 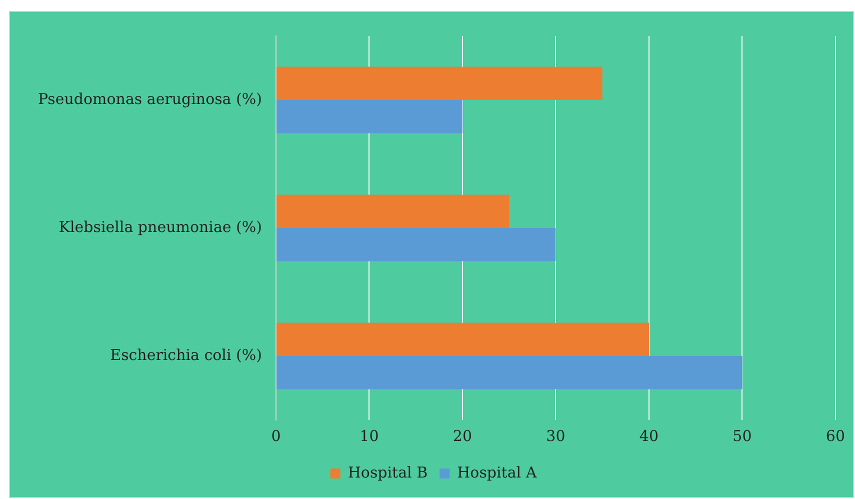 What do you see at coordinates (836, 435) in the screenshot?
I see `x-tick-label: 60` at bounding box center [836, 435].